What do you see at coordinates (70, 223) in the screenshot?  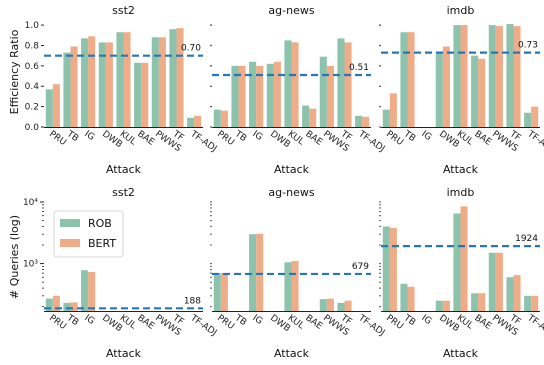 I see `legend-swatch-rob` at bounding box center [70, 223].